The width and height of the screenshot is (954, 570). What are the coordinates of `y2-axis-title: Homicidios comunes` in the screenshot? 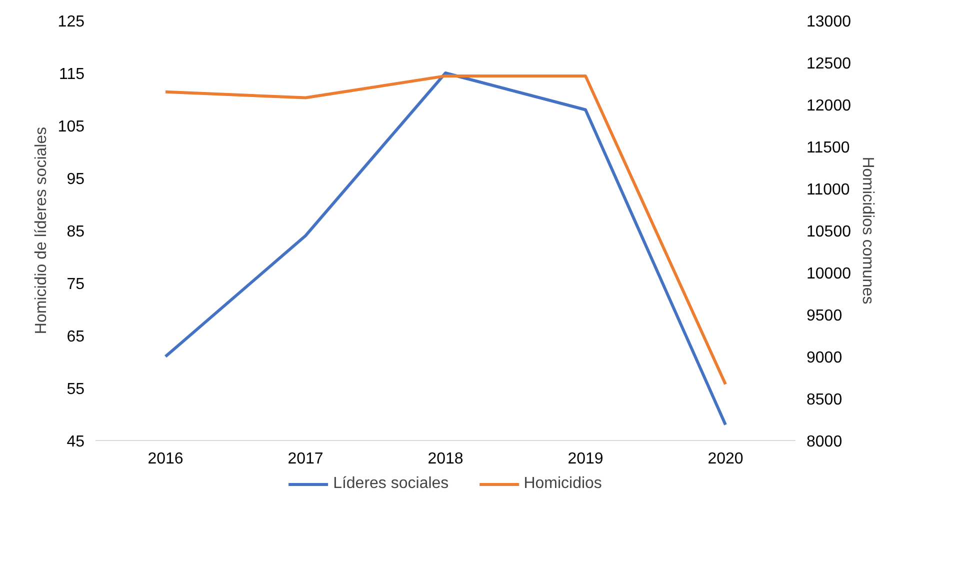 It's located at (867, 230).